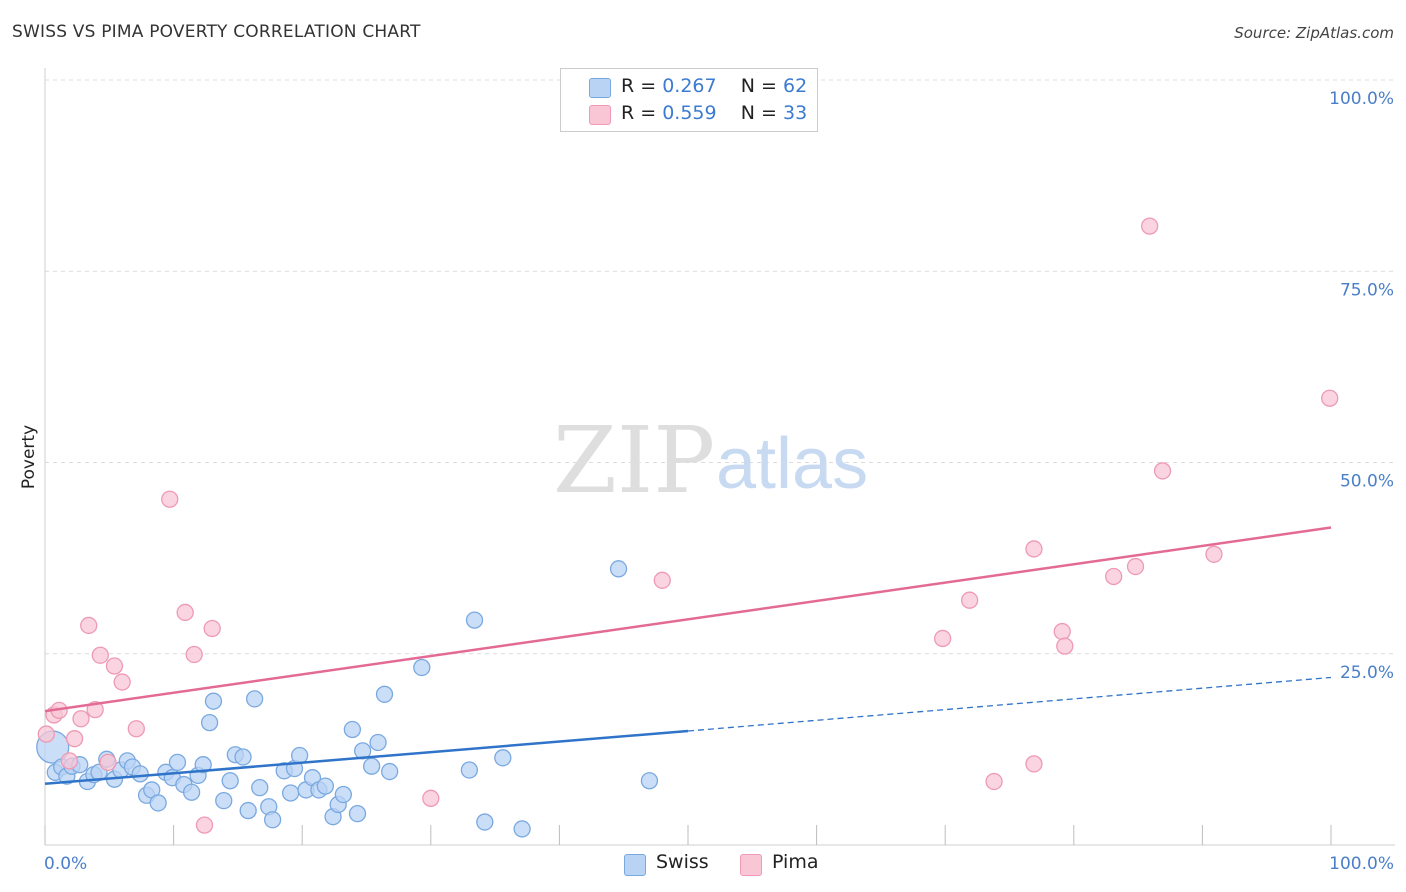  I want to click on y-tick-label-25: 25.0%, so click(1367, 673).